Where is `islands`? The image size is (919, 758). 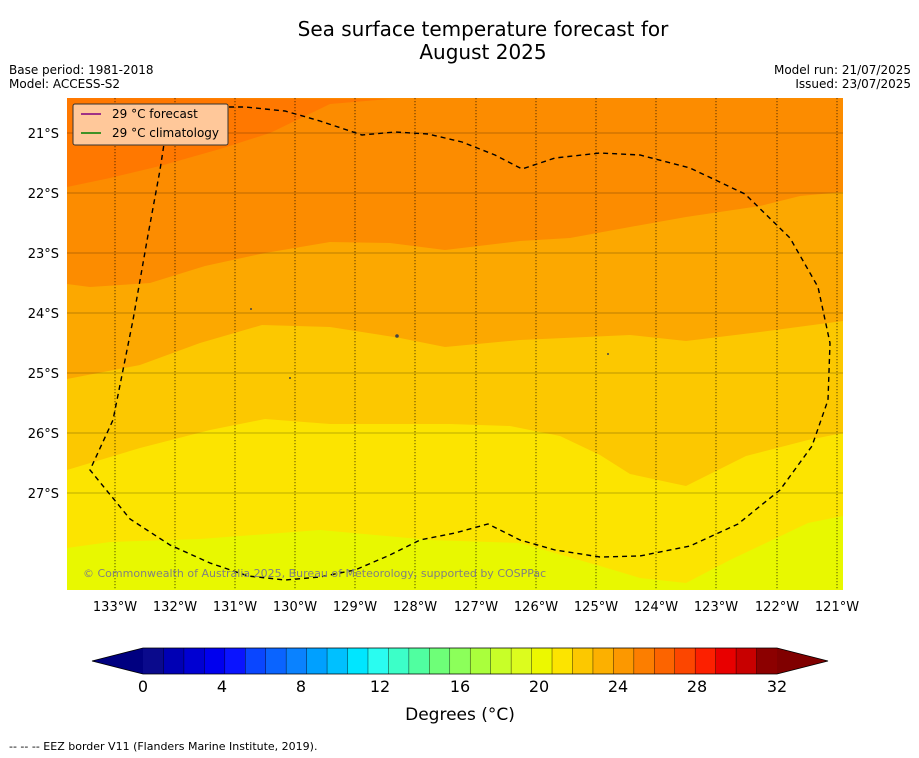 islands is located at coordinates (429, 343).